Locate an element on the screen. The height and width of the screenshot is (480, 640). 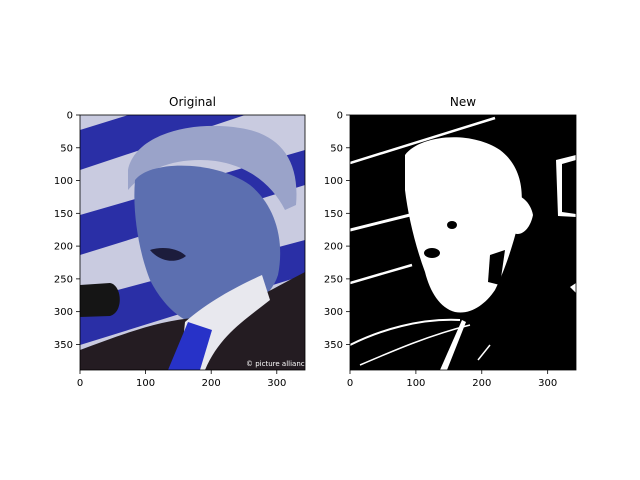
original-ytick-label: 350 is located at coordinates (63, 345).